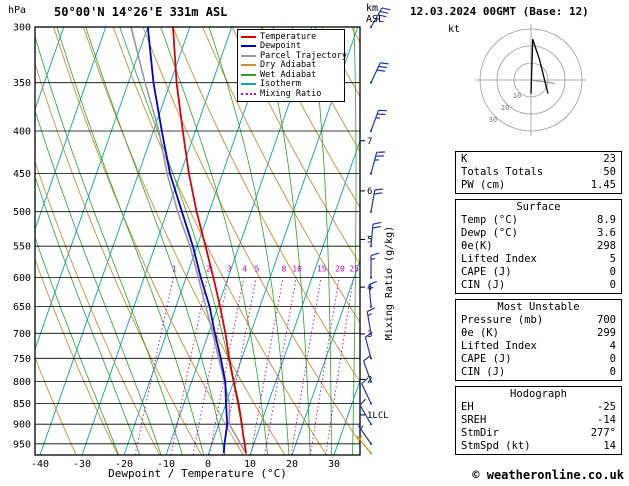 The height and width of the screenshot is (486, 629). I want to click on legend-item: Dry Adiabat, so click(291, 65).